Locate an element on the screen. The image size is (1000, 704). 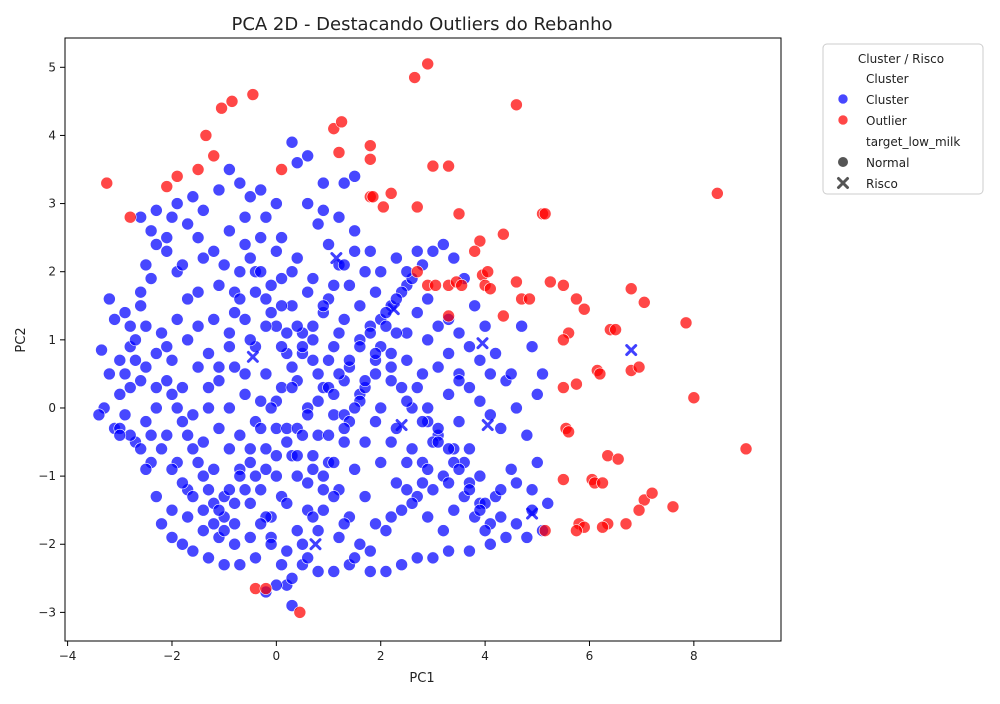
legend-style-title: target_low_milk is located at coordinates (913, 142).